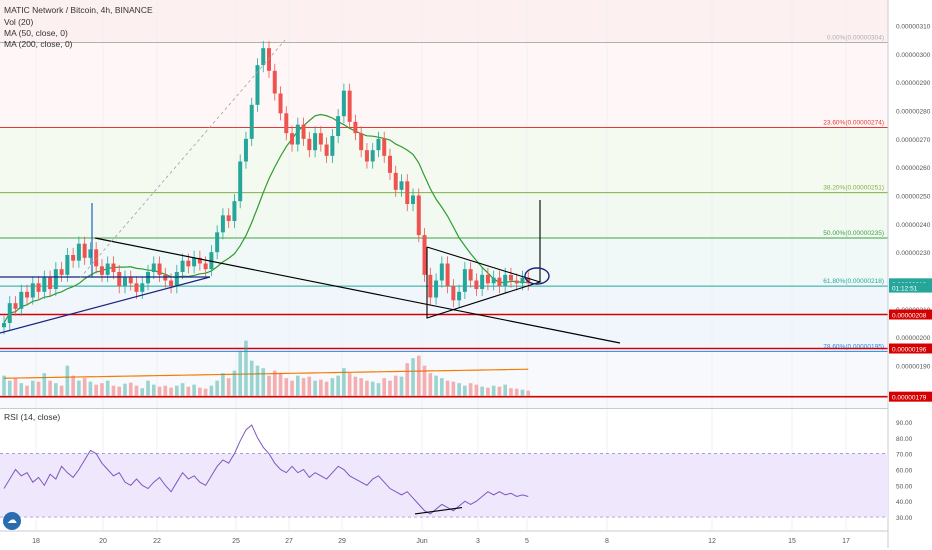 This screenshot has height=550, width=932. I want to click on price-tick-label: 0.00000290, so click(913, 83).